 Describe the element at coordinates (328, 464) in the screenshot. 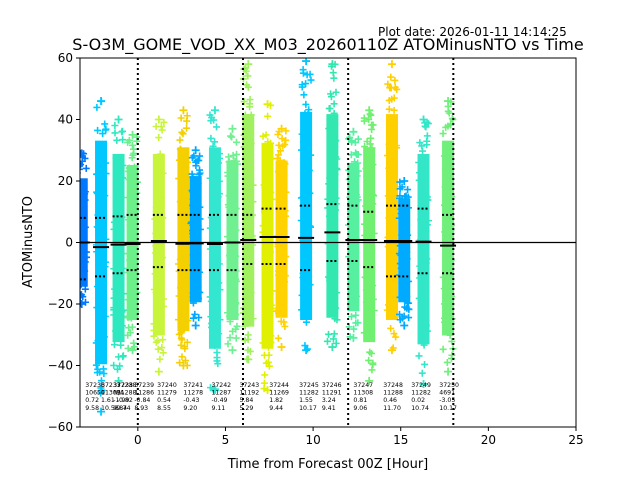

I see `x-axis-label: Time from Forecast 00Z [Hour]` at that location.